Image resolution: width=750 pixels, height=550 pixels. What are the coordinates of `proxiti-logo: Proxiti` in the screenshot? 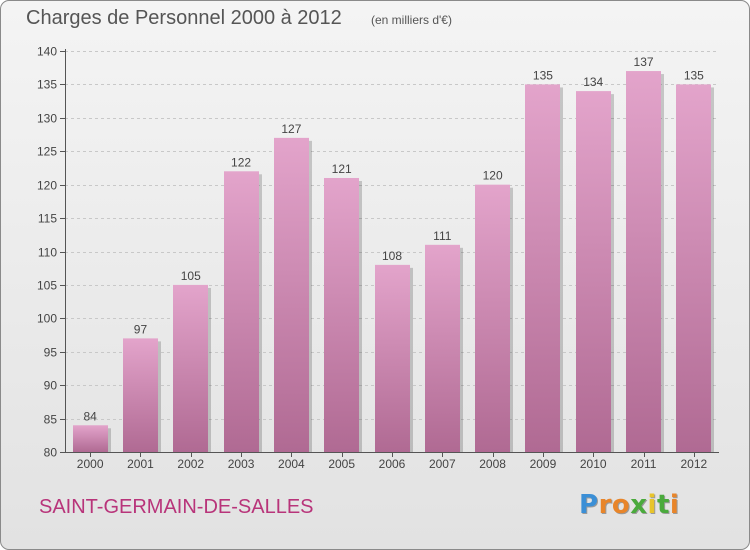 It's located at (629, 505).